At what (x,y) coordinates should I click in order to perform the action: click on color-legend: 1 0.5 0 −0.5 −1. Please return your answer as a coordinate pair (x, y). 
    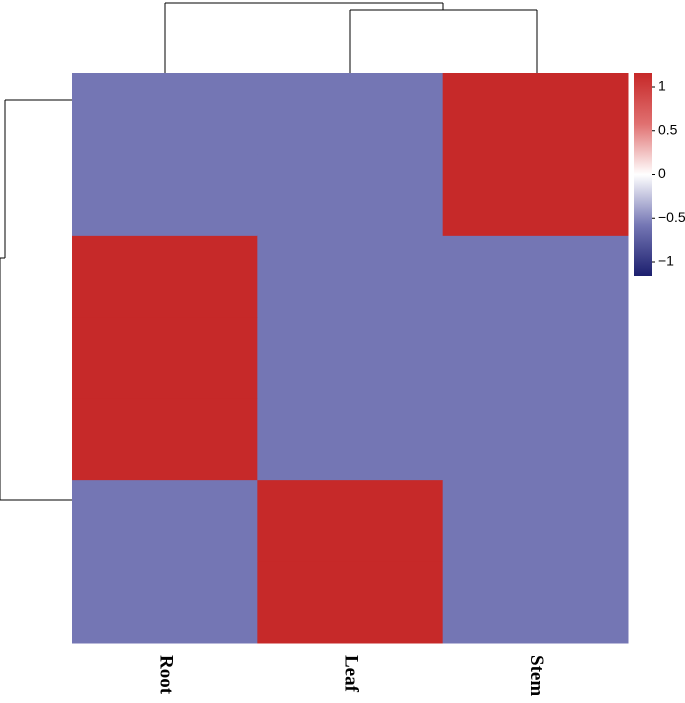
    Looking at the image, I should click on (659, 174).